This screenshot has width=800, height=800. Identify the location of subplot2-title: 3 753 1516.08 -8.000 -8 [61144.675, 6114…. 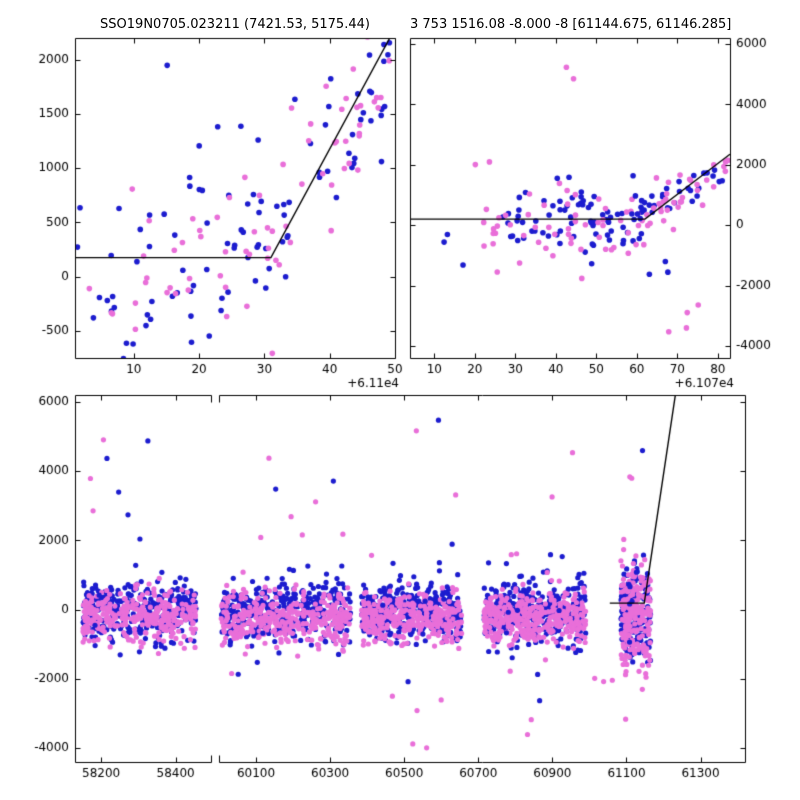
(571, 24).